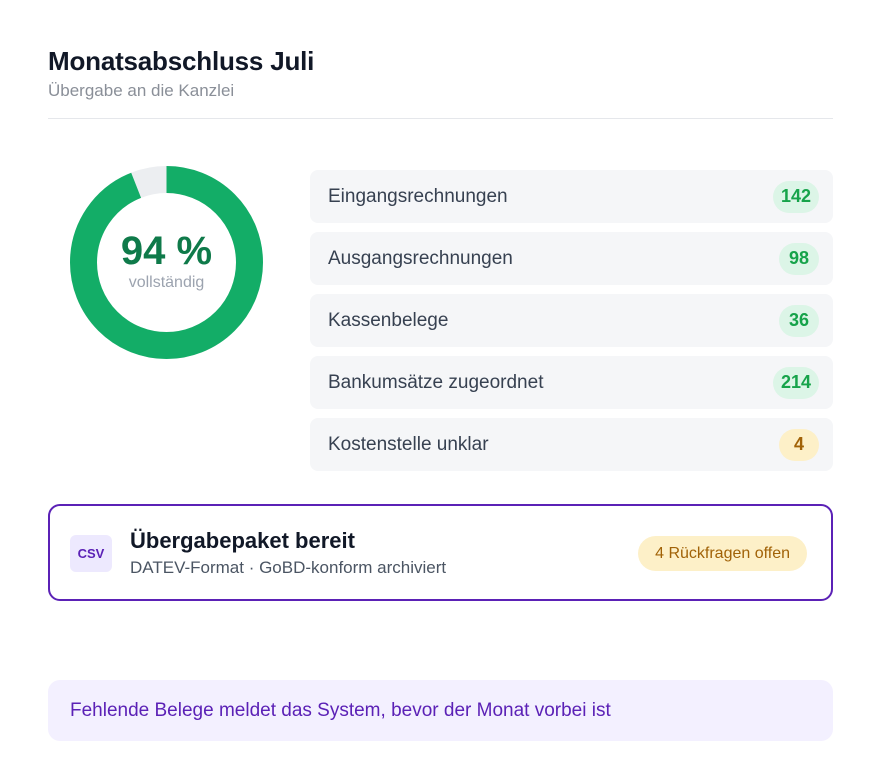 This screenshot has height=780, width=880. What do you see at coordinates (799, 444) in the screenshot?
I see `category-warning-badge: 4` at bounding box center [799, 444].